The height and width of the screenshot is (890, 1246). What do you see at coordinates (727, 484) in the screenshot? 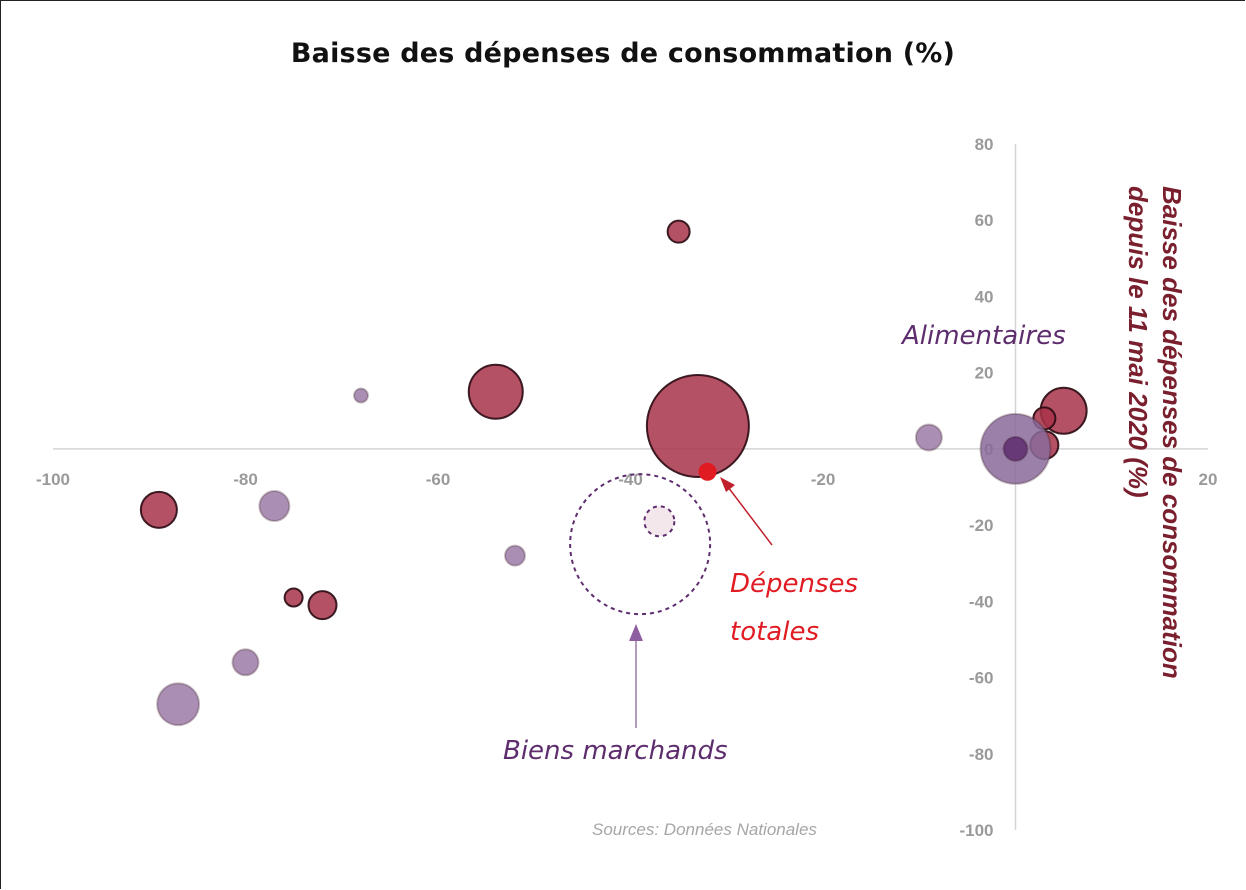
I see `arrow-depenses-head` at bounding box center [727, 484].